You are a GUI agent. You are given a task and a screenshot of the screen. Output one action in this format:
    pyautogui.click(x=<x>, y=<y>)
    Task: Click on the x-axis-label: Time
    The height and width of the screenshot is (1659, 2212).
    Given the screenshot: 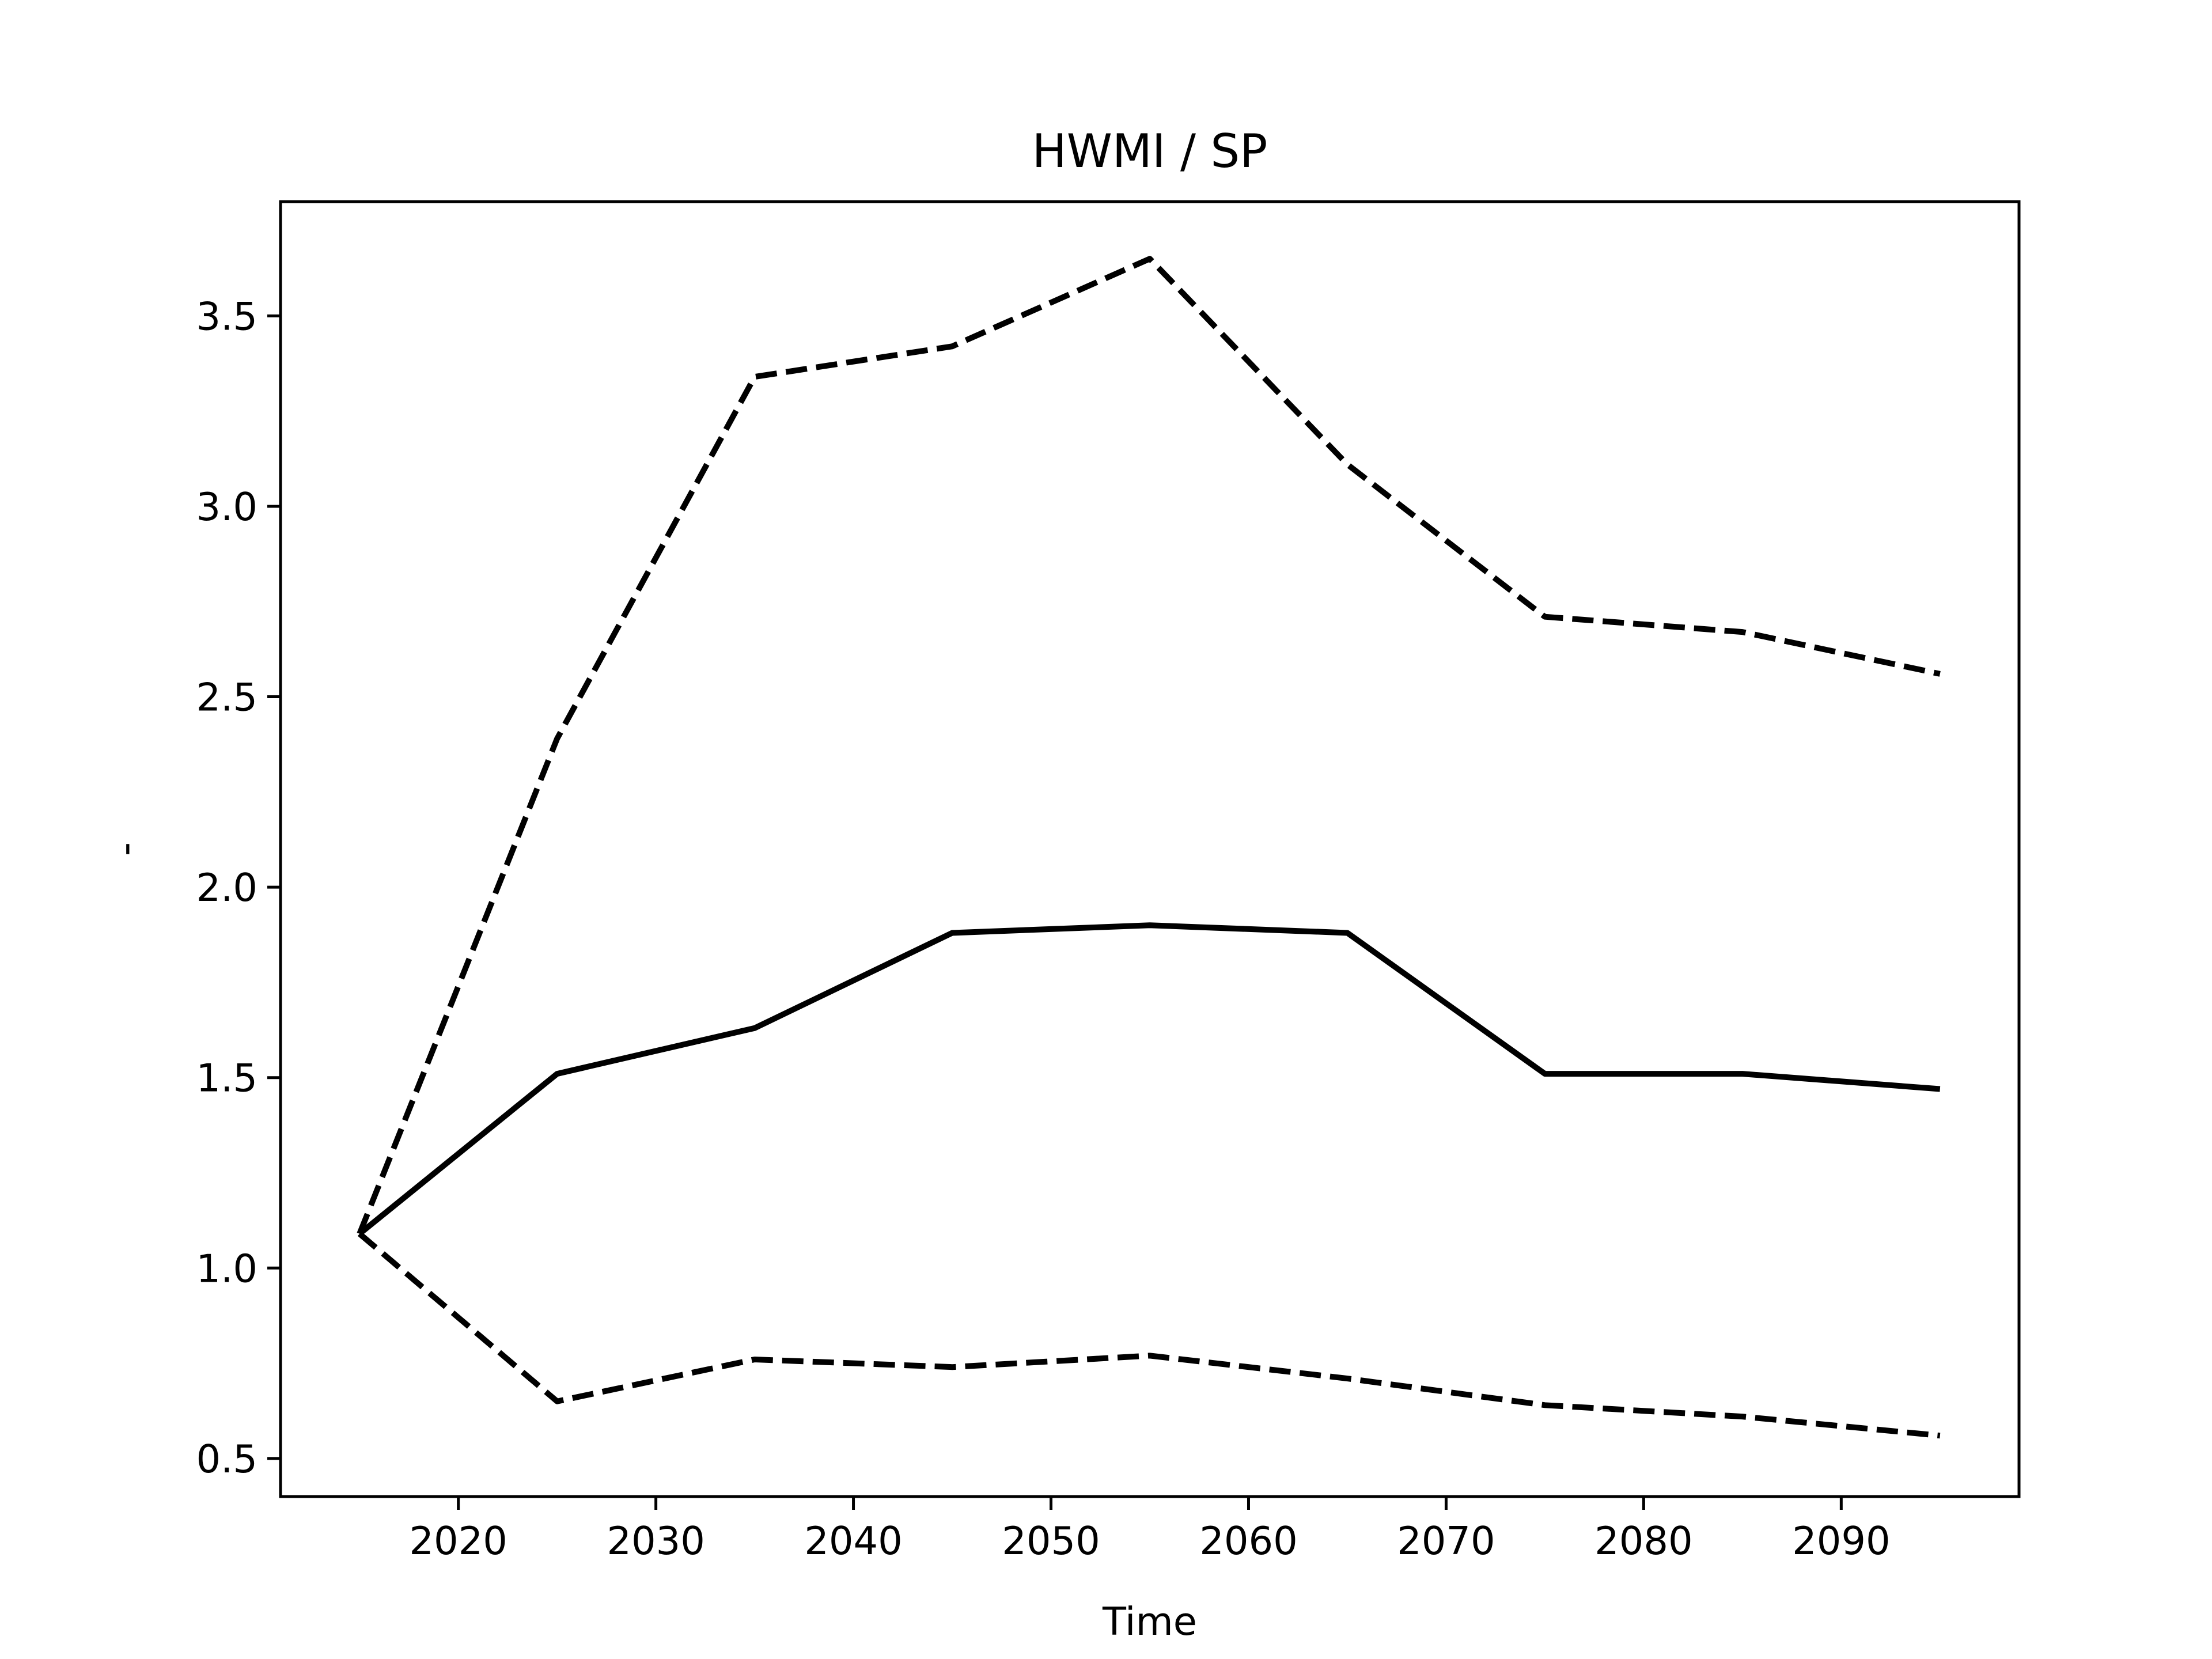 What is the action you would take?
    pyautogui.click(x=1149, y=1621)
    